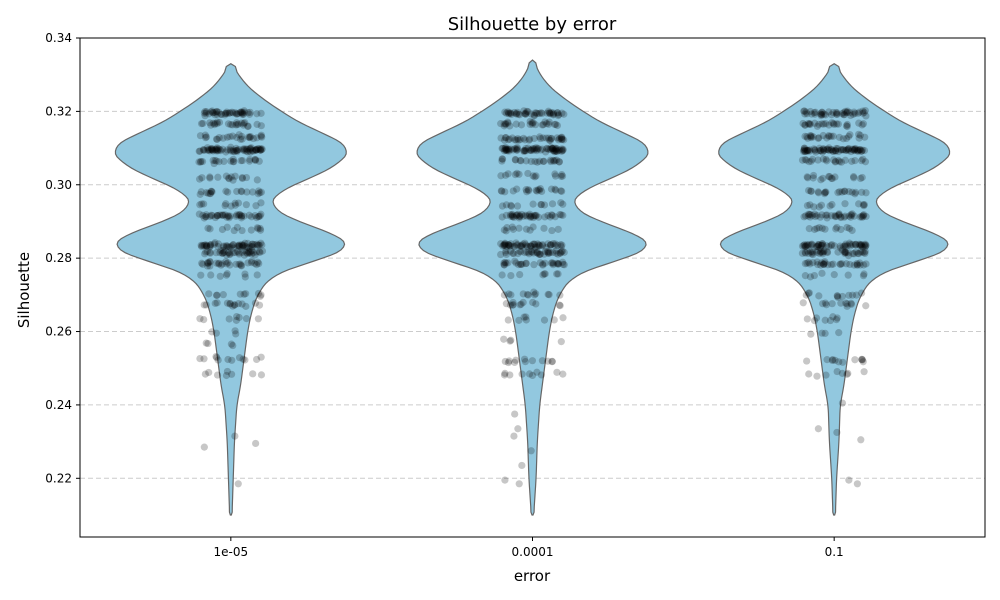 The width and height of the screenshot is (1000, 600). Describe the element at coordinates (861, 440) in the screenshot. I see `strip-point-outlier` at that location.